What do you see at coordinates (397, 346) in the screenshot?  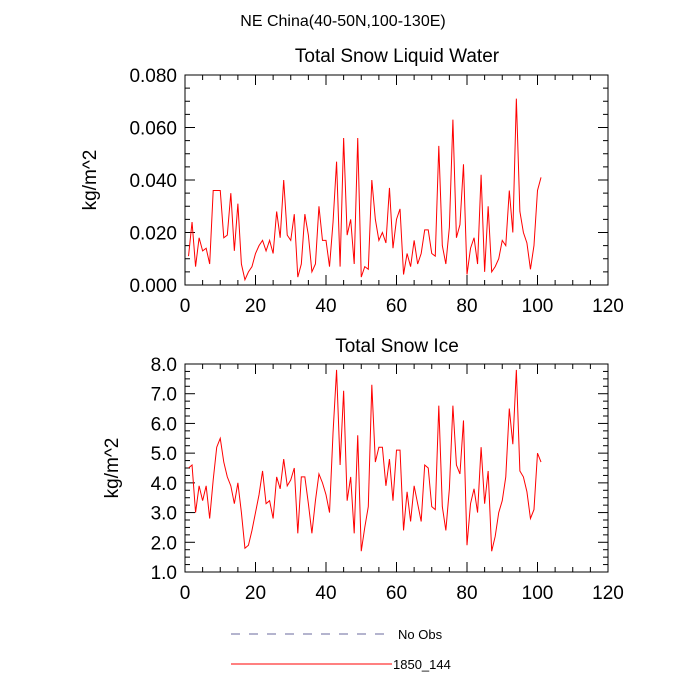 I see `panel-title: Total Snow Ice` at bounding box center [397, 346].